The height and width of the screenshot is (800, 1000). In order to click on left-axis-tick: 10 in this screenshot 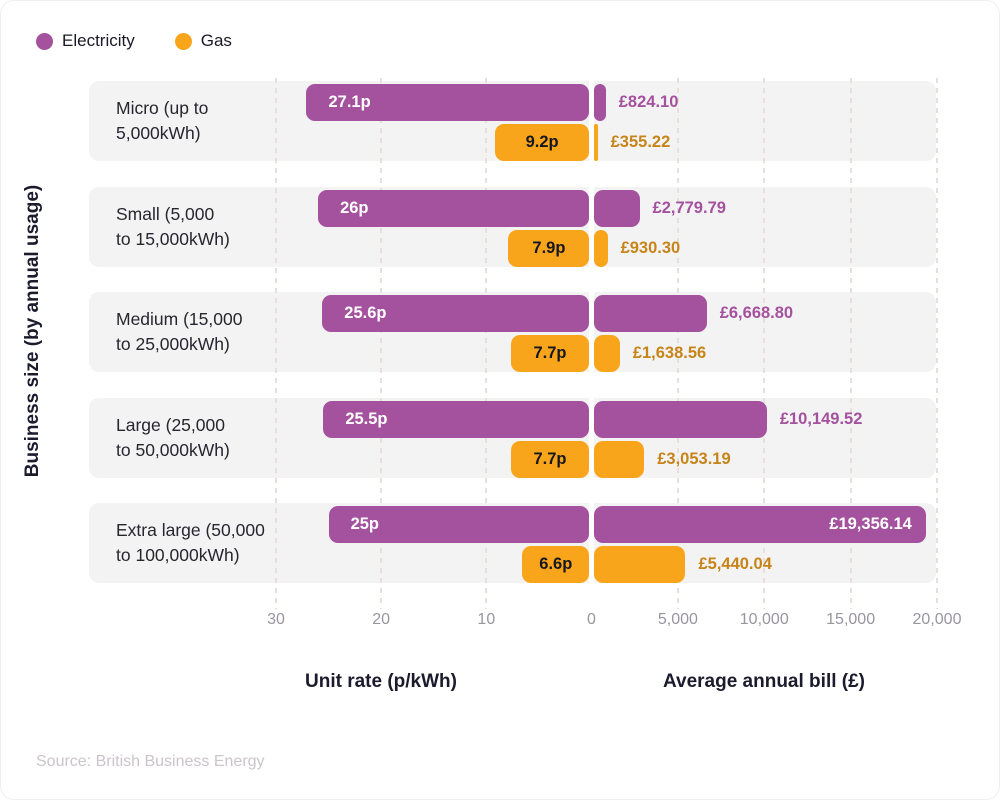, I will do `click(486, 619)`.